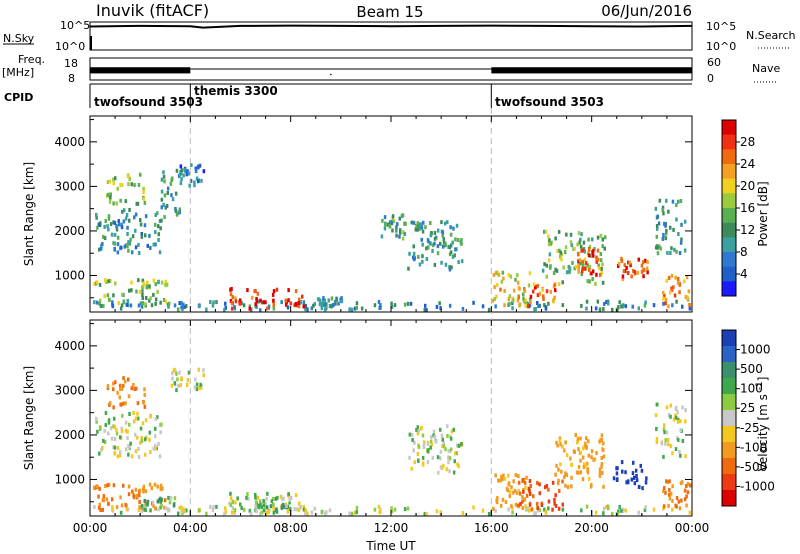 This screenshot has width=800, height=554. What do you see at coordinates (747, 164) in the screenshot?
I see `power-colorbar-tick-label: 24` at bounding box center [747, 164].